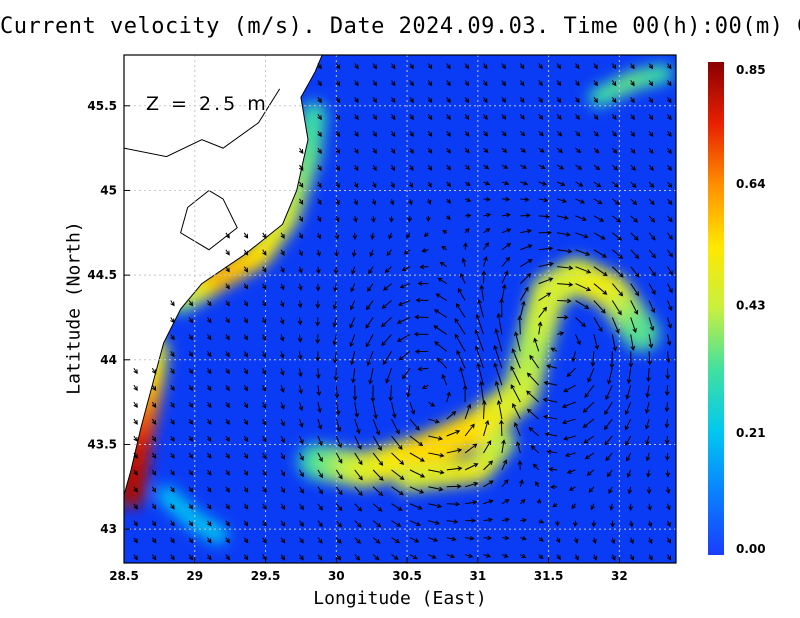 This screenshot has width=800, height=618. I want to click on colorbar-tick-label: 0.00, so click(751, 549).